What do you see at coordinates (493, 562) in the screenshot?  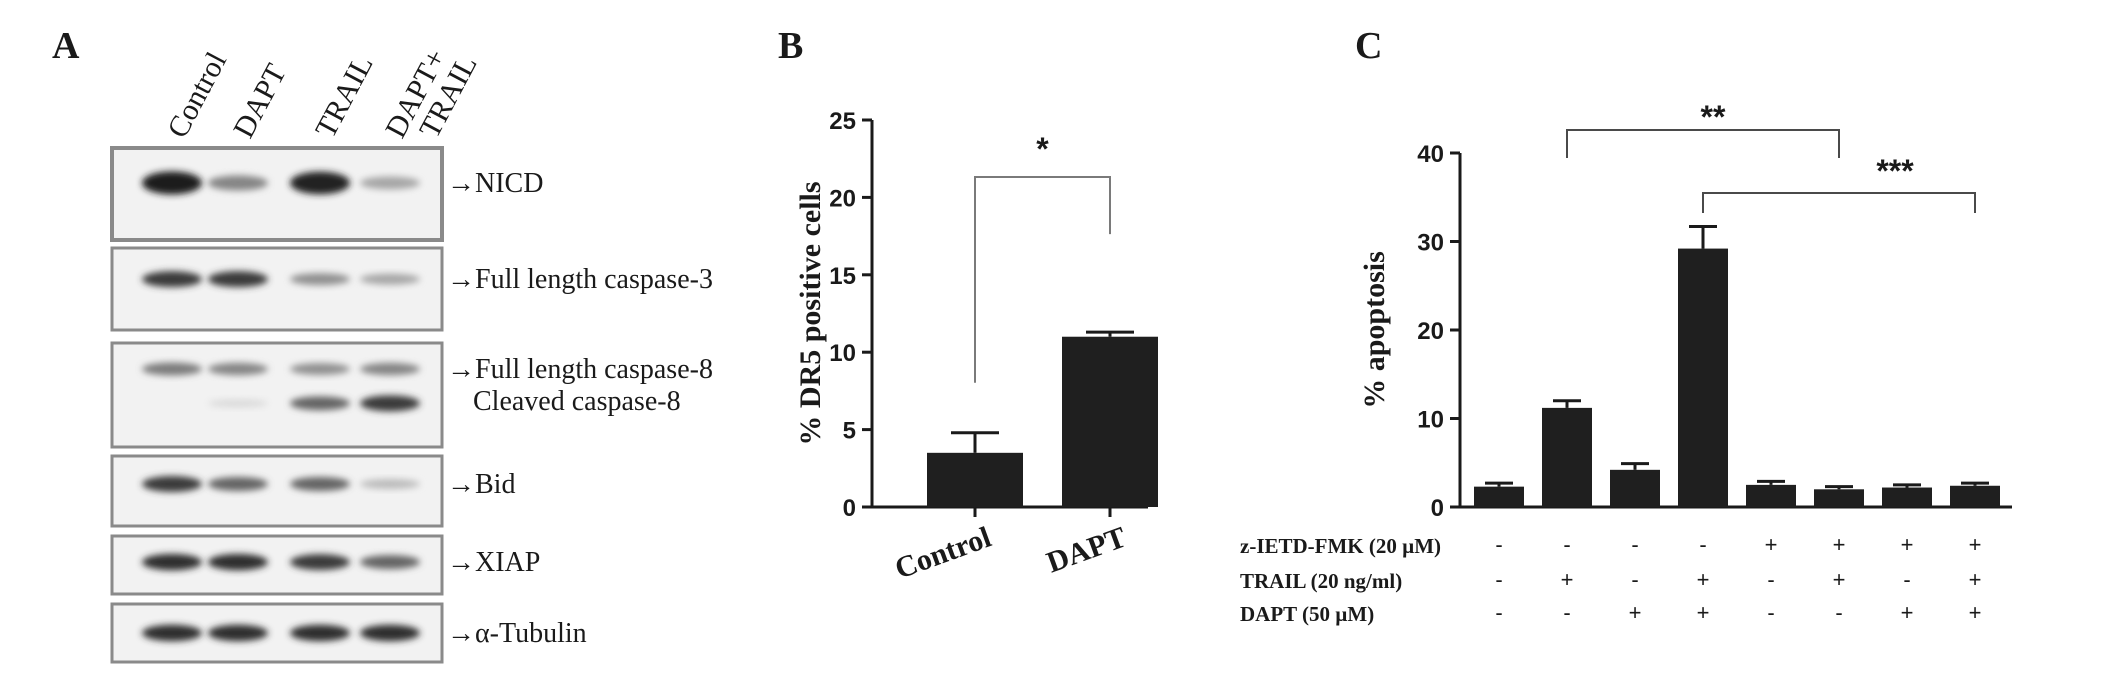 I see `band-label: →XIAP` at bounding box center [493, 562].